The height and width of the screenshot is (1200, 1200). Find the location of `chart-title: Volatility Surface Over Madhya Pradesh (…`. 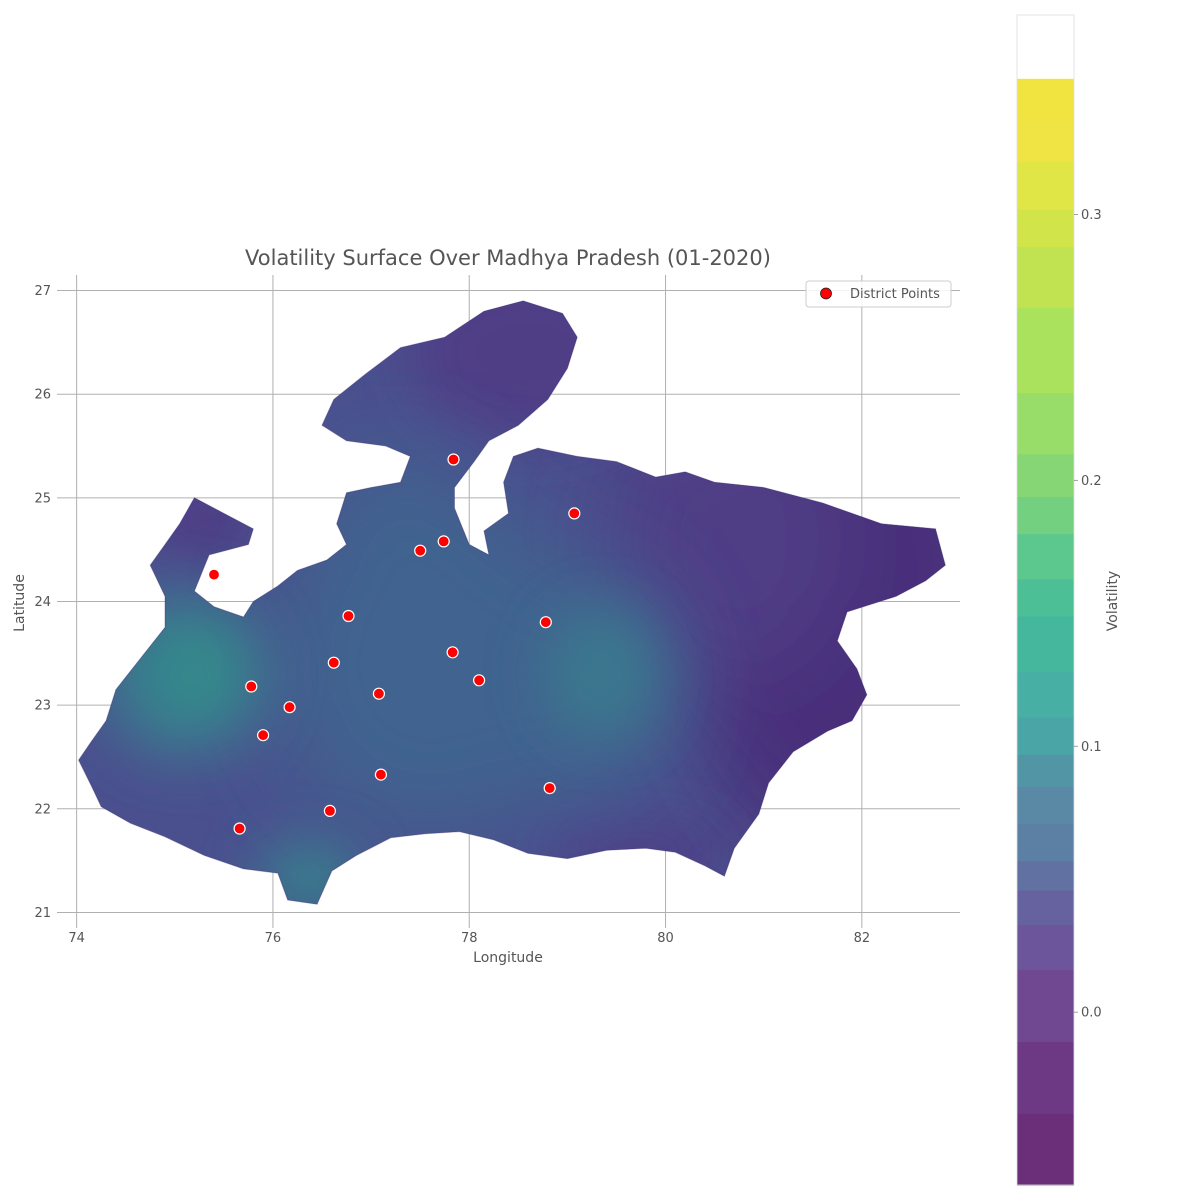

chart-title: Volatility Surface Over Madhya Pradesh (… is located at coordinates (508, 258).